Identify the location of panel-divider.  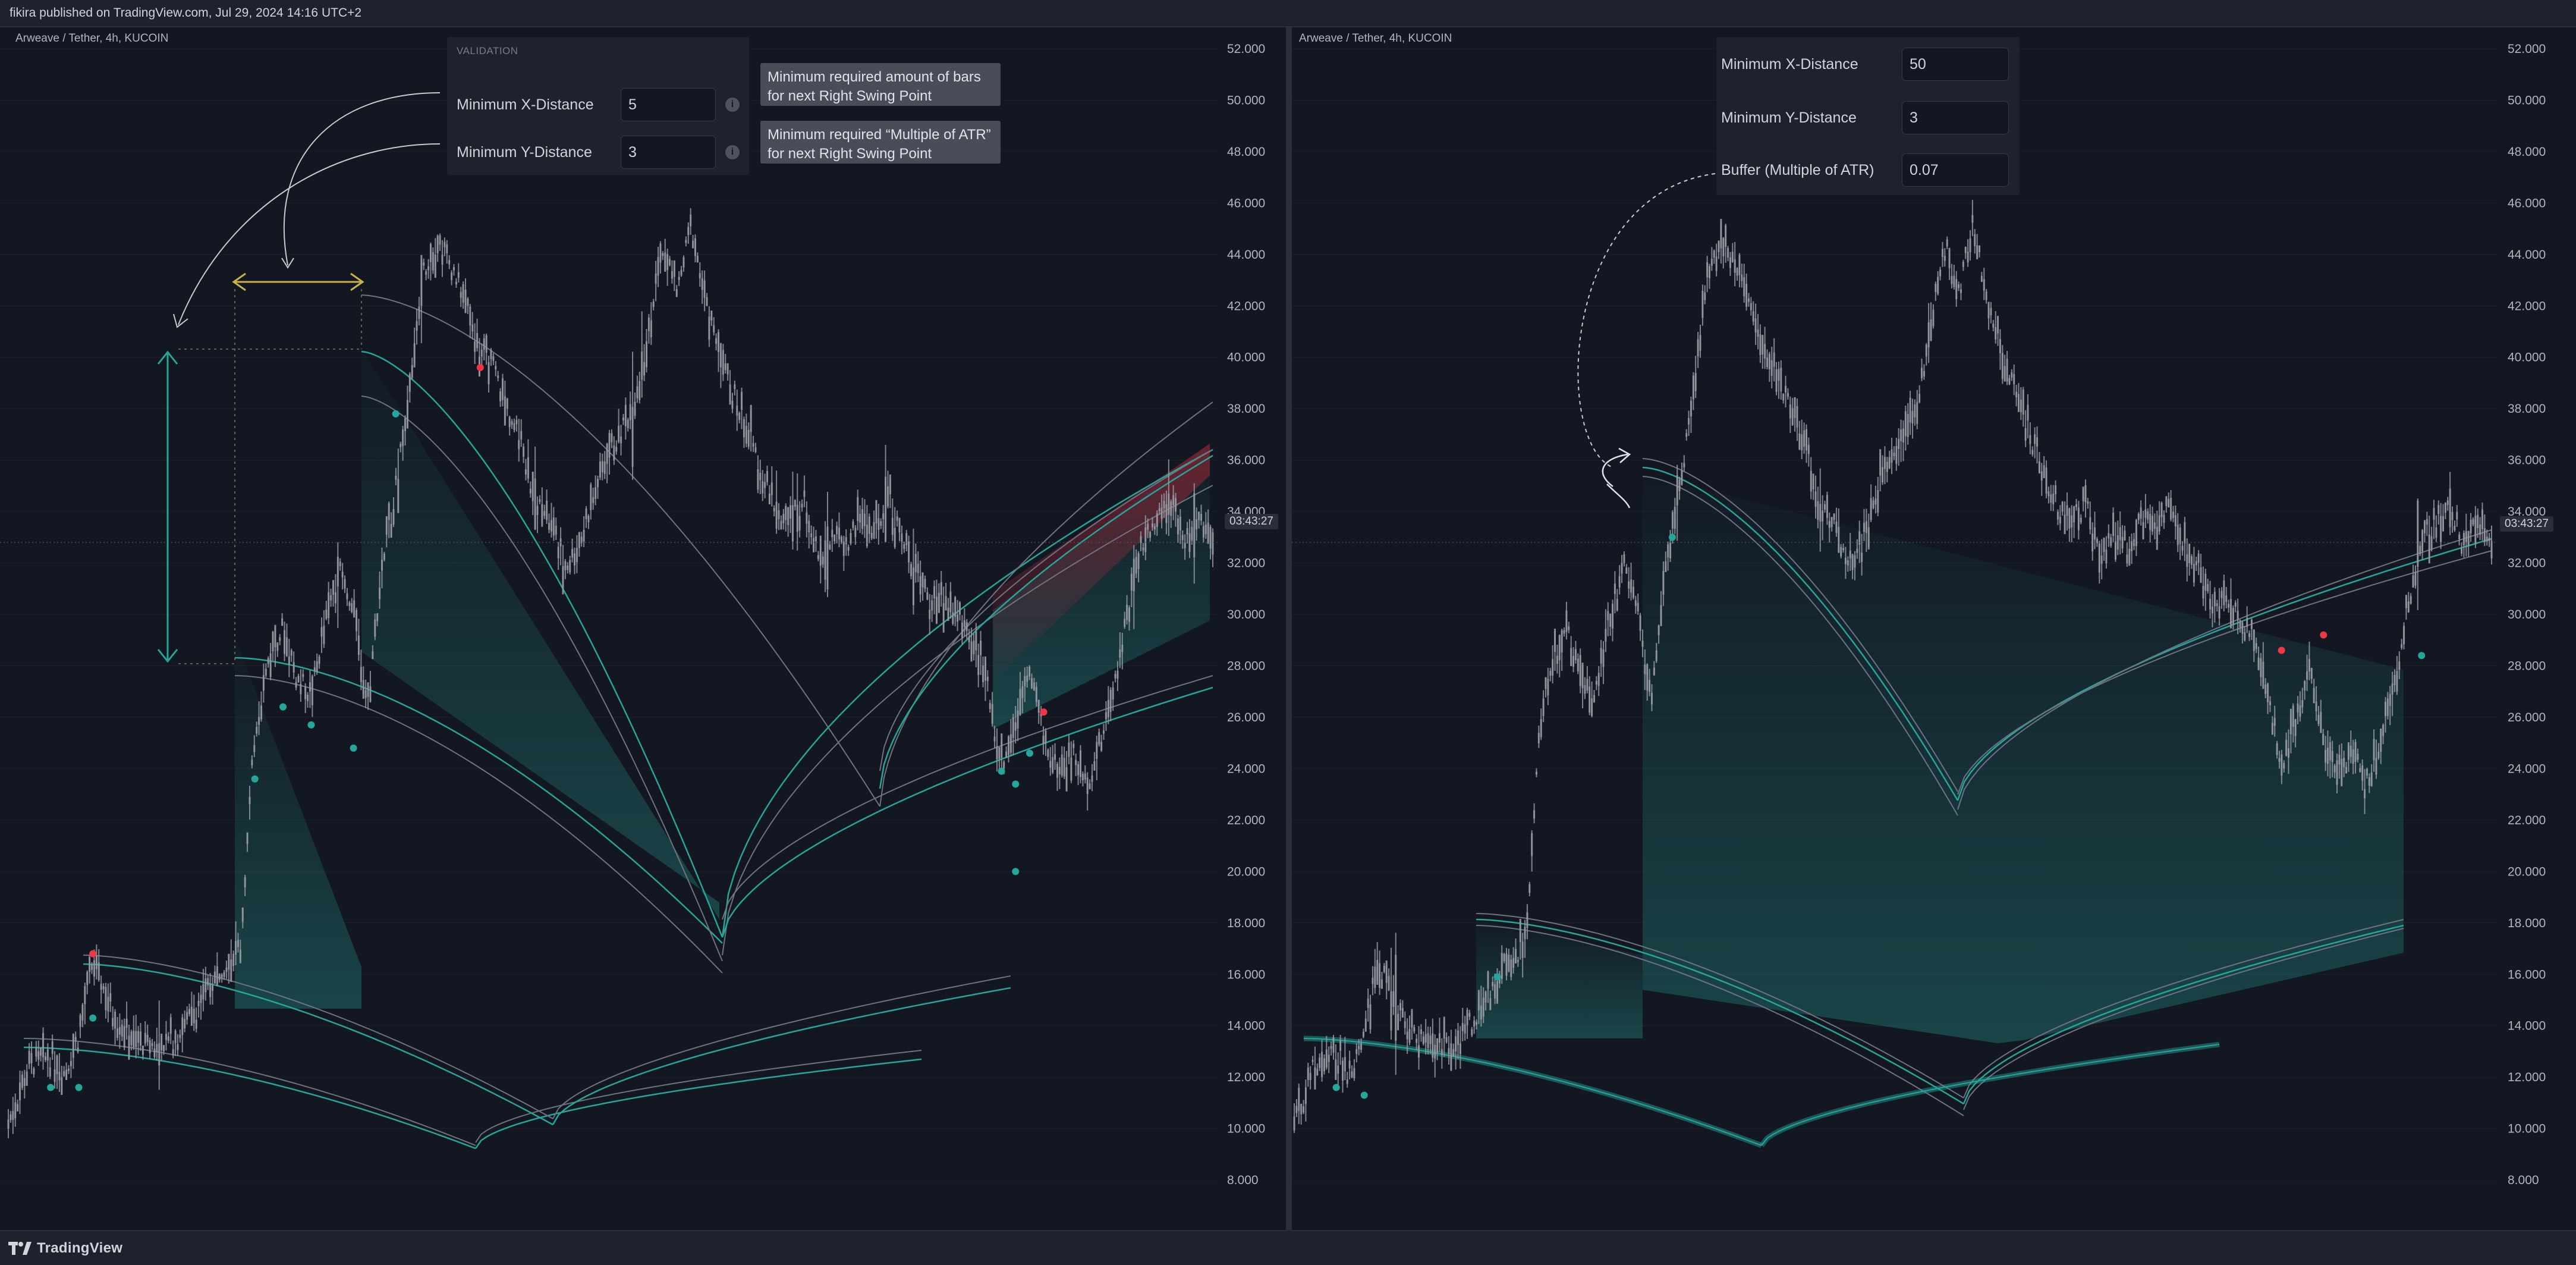
(1289, 628).